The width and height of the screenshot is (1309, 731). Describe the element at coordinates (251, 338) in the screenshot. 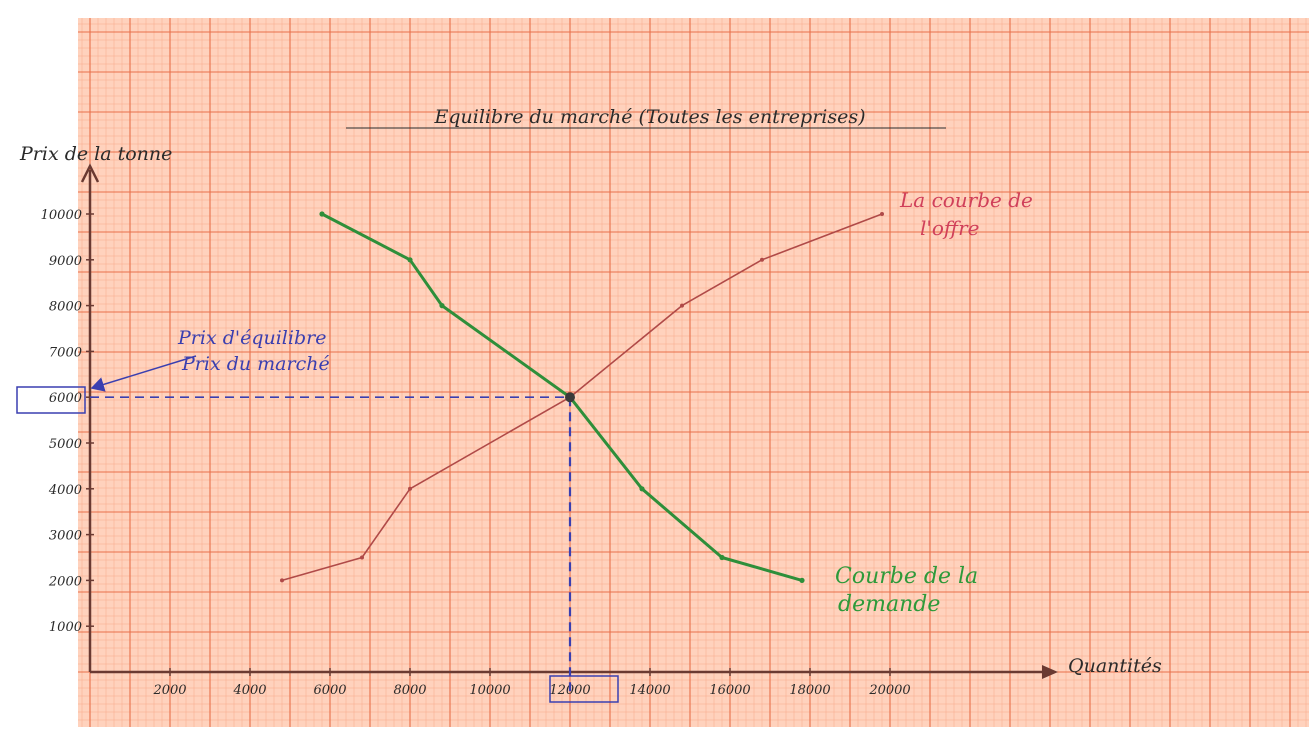

I see `equilibrium-annotation-line1: Prix d'équilibre` at that location.